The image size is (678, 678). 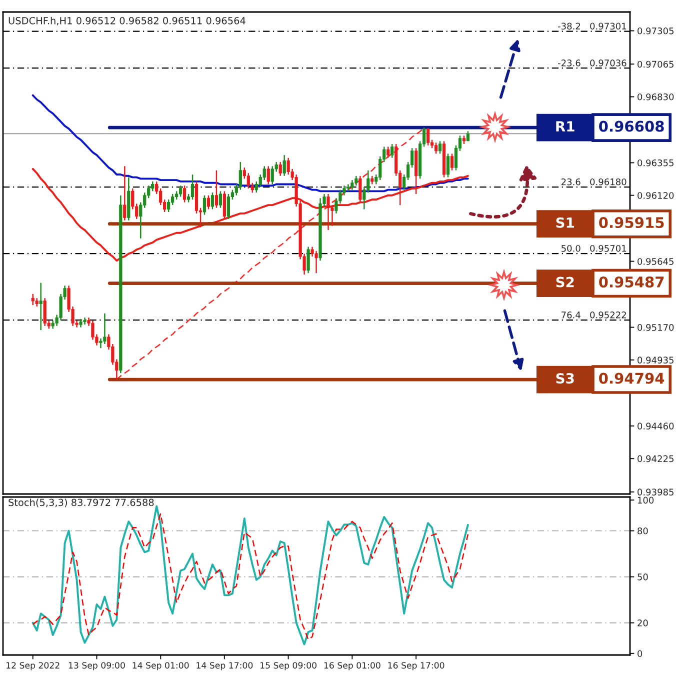 I want to click on x-tick-label: 14 Sep 01:00, so click(x=160, y=666).